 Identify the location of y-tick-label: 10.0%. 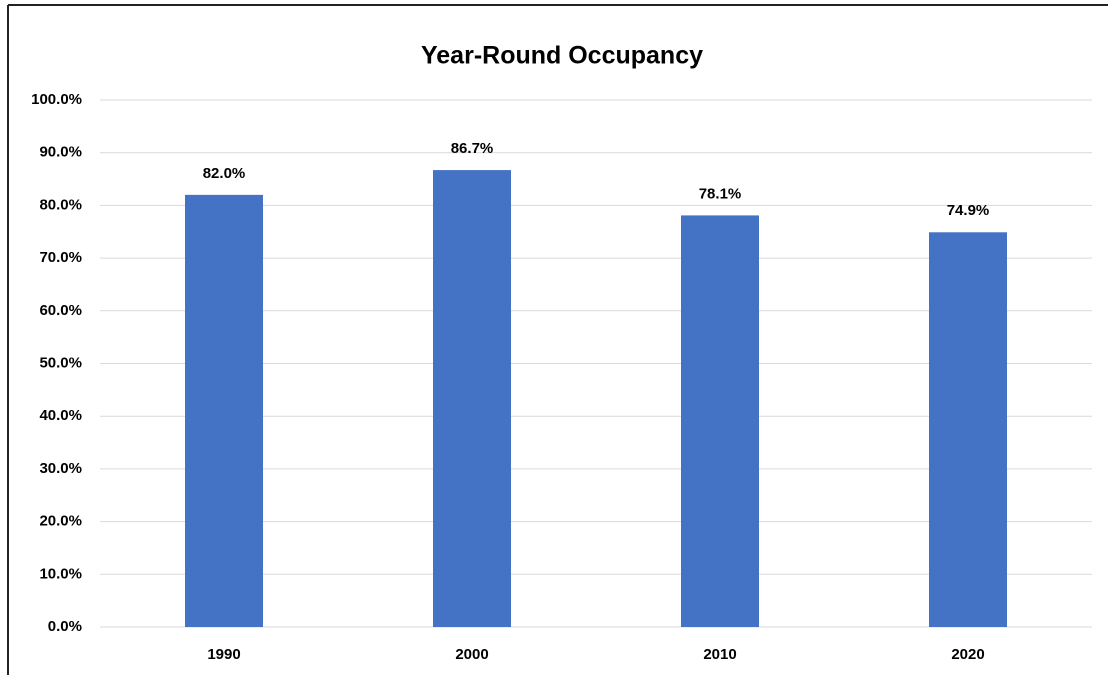
(60, 573).